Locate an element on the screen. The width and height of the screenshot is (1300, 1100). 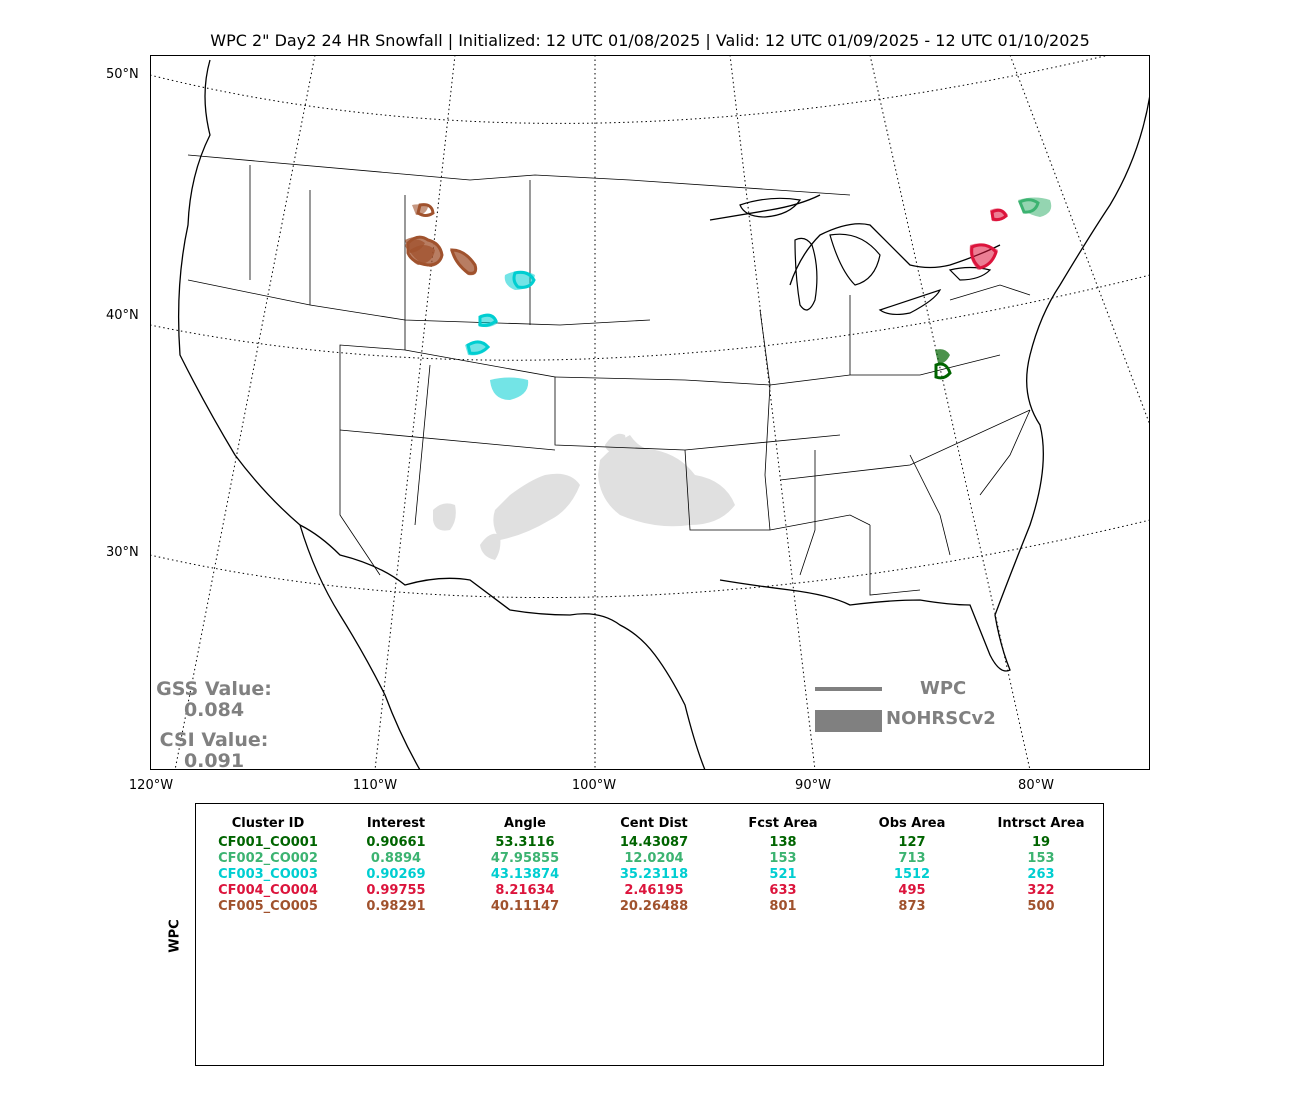
table-cell: 8.21634 is located at coordinates (525, 890).